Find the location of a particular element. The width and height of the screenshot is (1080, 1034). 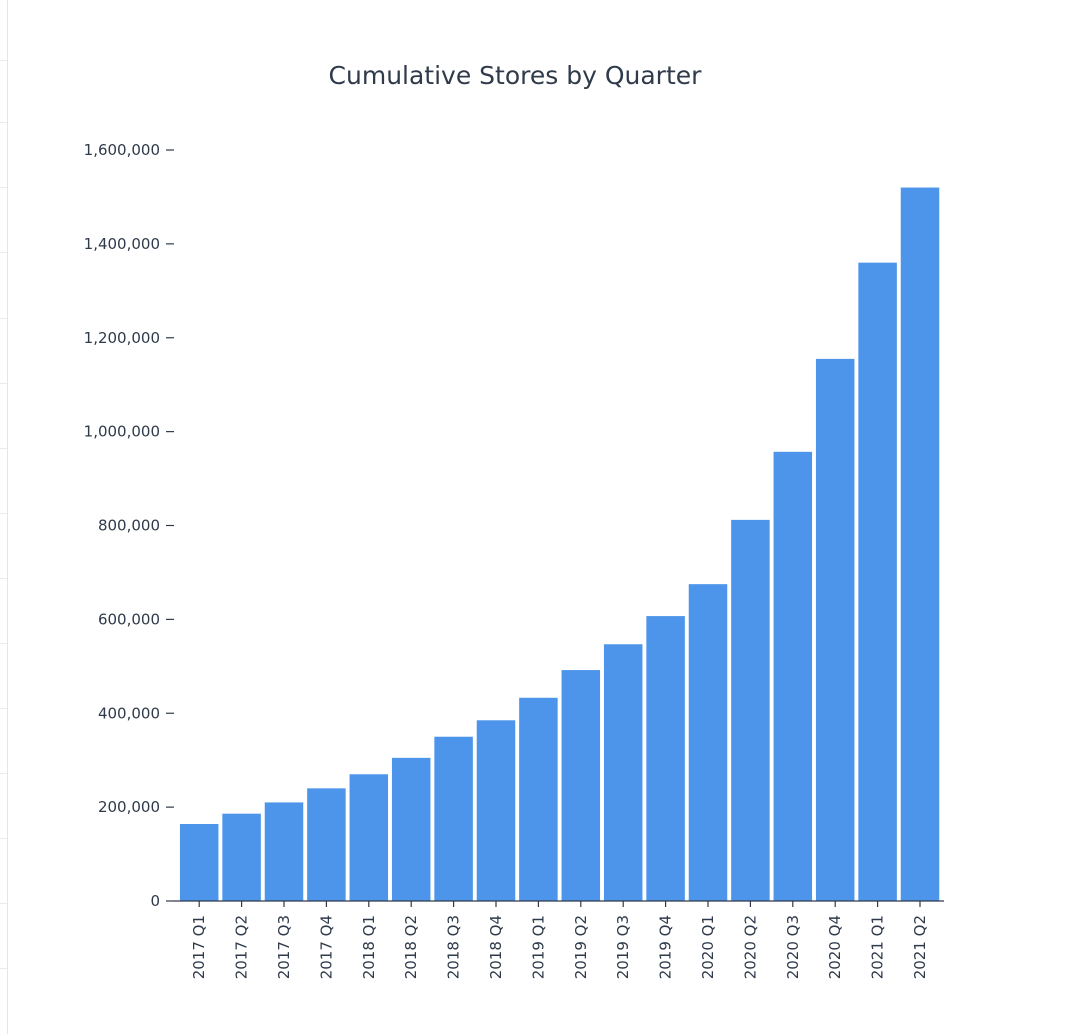

y-tick-label: 400,000 is located at coordinates (129, 713).